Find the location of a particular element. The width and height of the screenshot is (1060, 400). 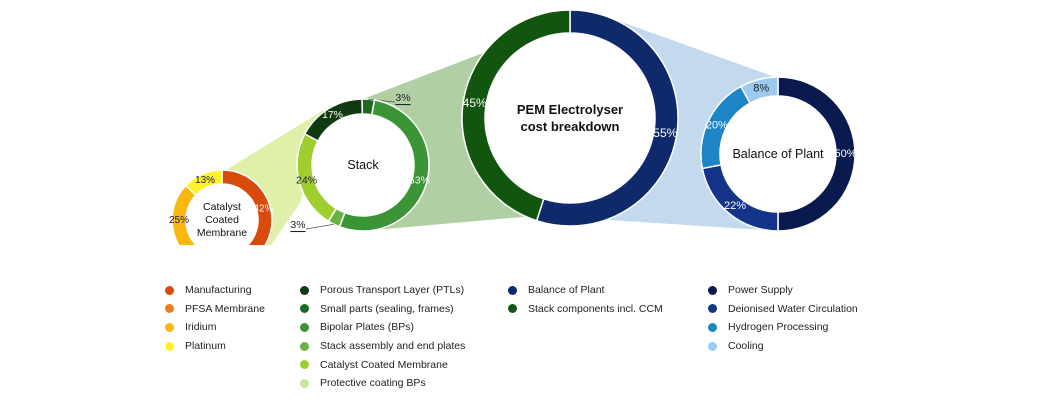

legend-item: Porous Transport Layer (PTLs) is located at coordinates (382, 290).